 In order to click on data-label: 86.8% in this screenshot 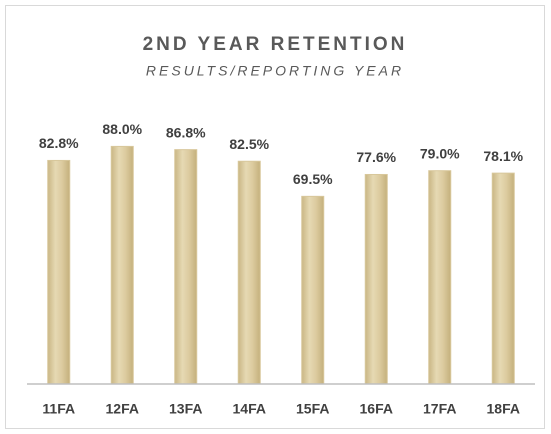, I will do `click(186, 132)`.